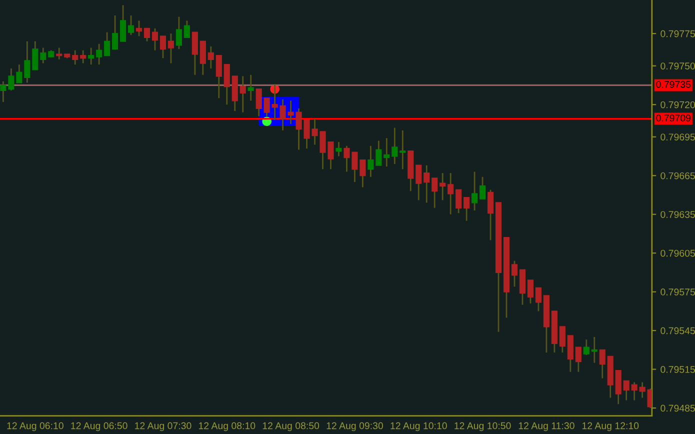  What do you see at coordinates (418, 427) in the screenshot?
I see `x-tick-label: 12 Aug 10:10` at bounding box center [418, 427].